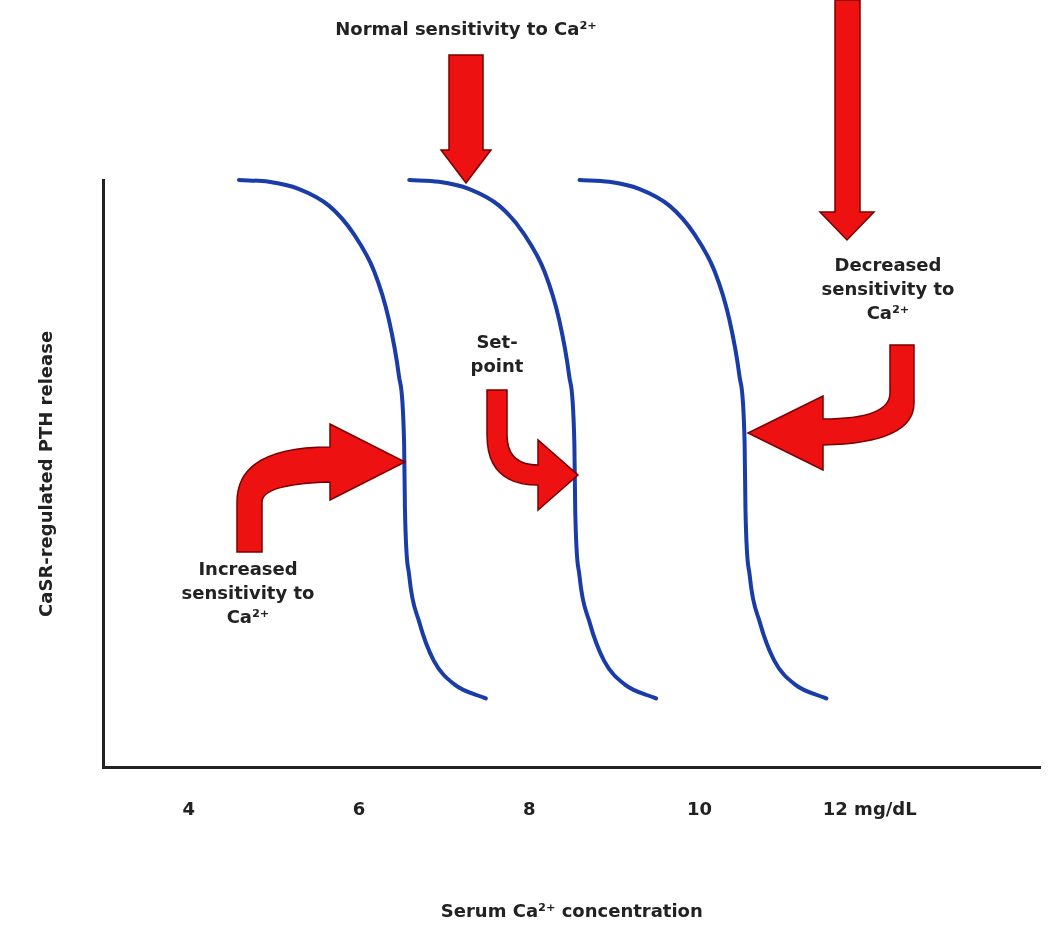  What do you see at coordinates (529, 809) in the screenshot?
I see `x-tick-label: 8` at bounding box center [529, 809].